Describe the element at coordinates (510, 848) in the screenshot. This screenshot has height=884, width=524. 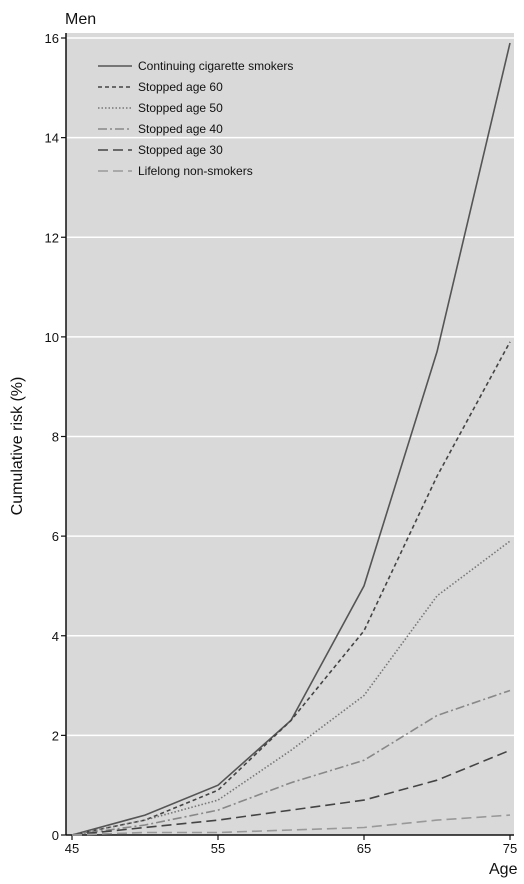
I see `x-tick-label-3: 75` at that location.